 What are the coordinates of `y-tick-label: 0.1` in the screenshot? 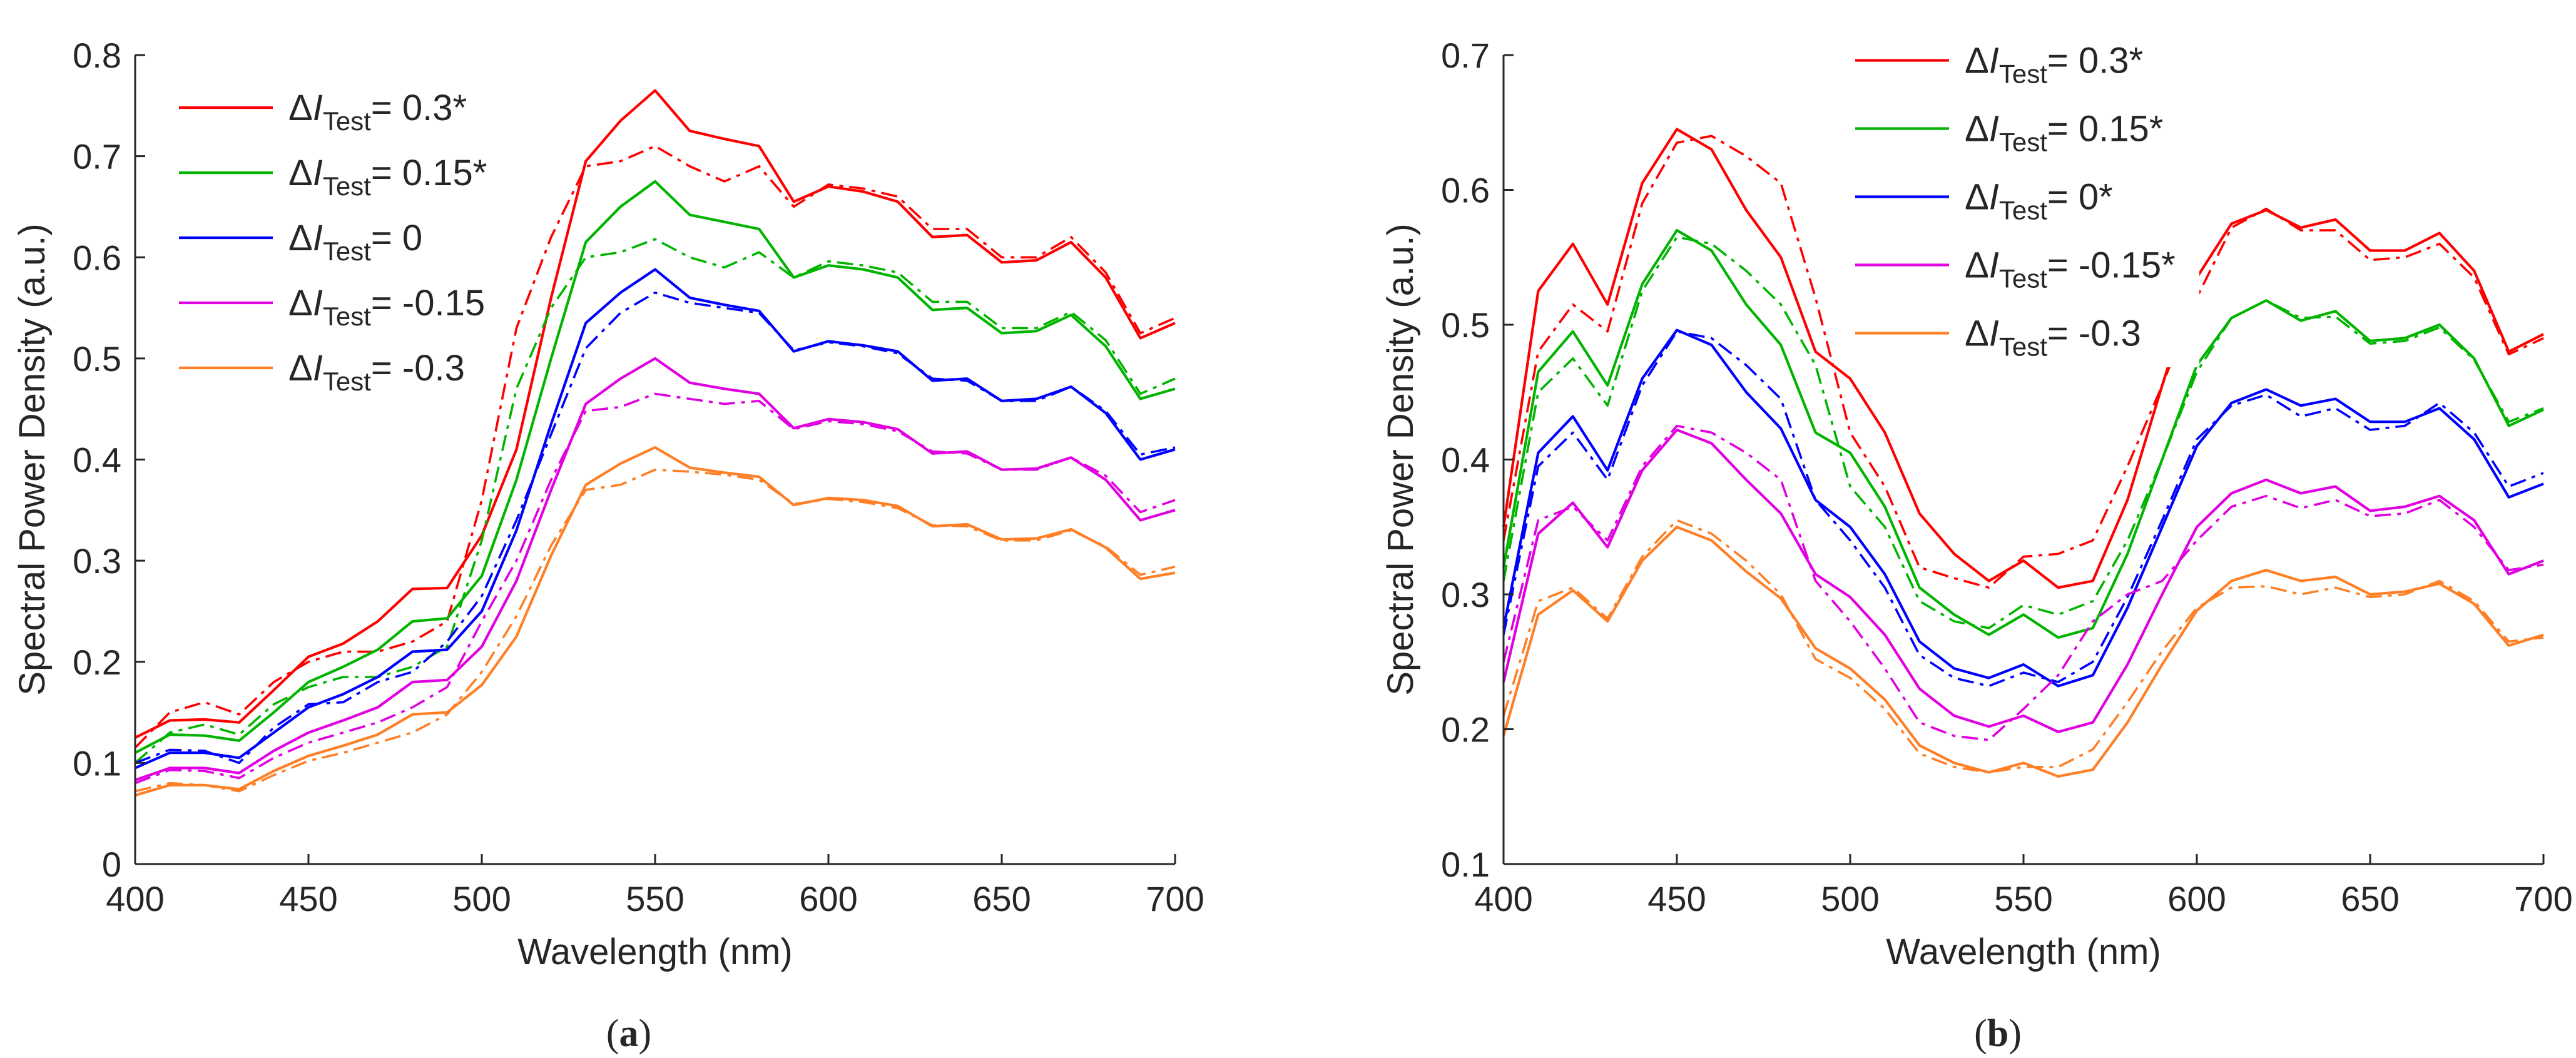 It's located at (97, 763).